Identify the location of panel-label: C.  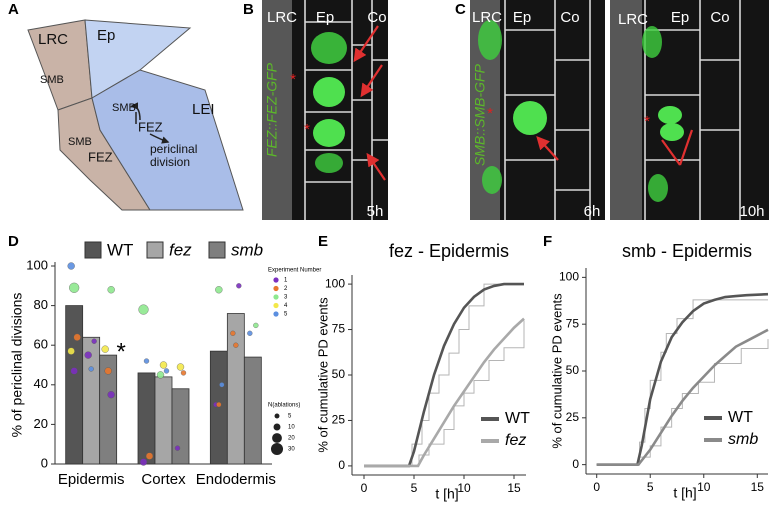
(460, 9).